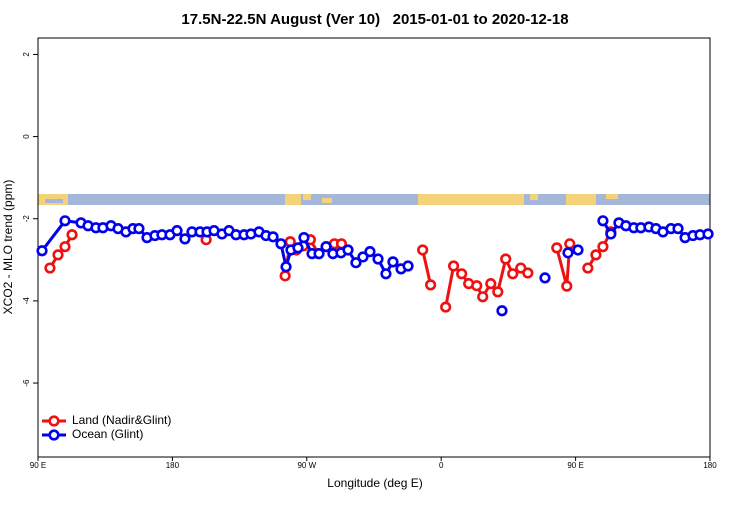  Describe the element at coordinates (441, 465) in the screenshot. I see `x-tick-label: 0` at that location.